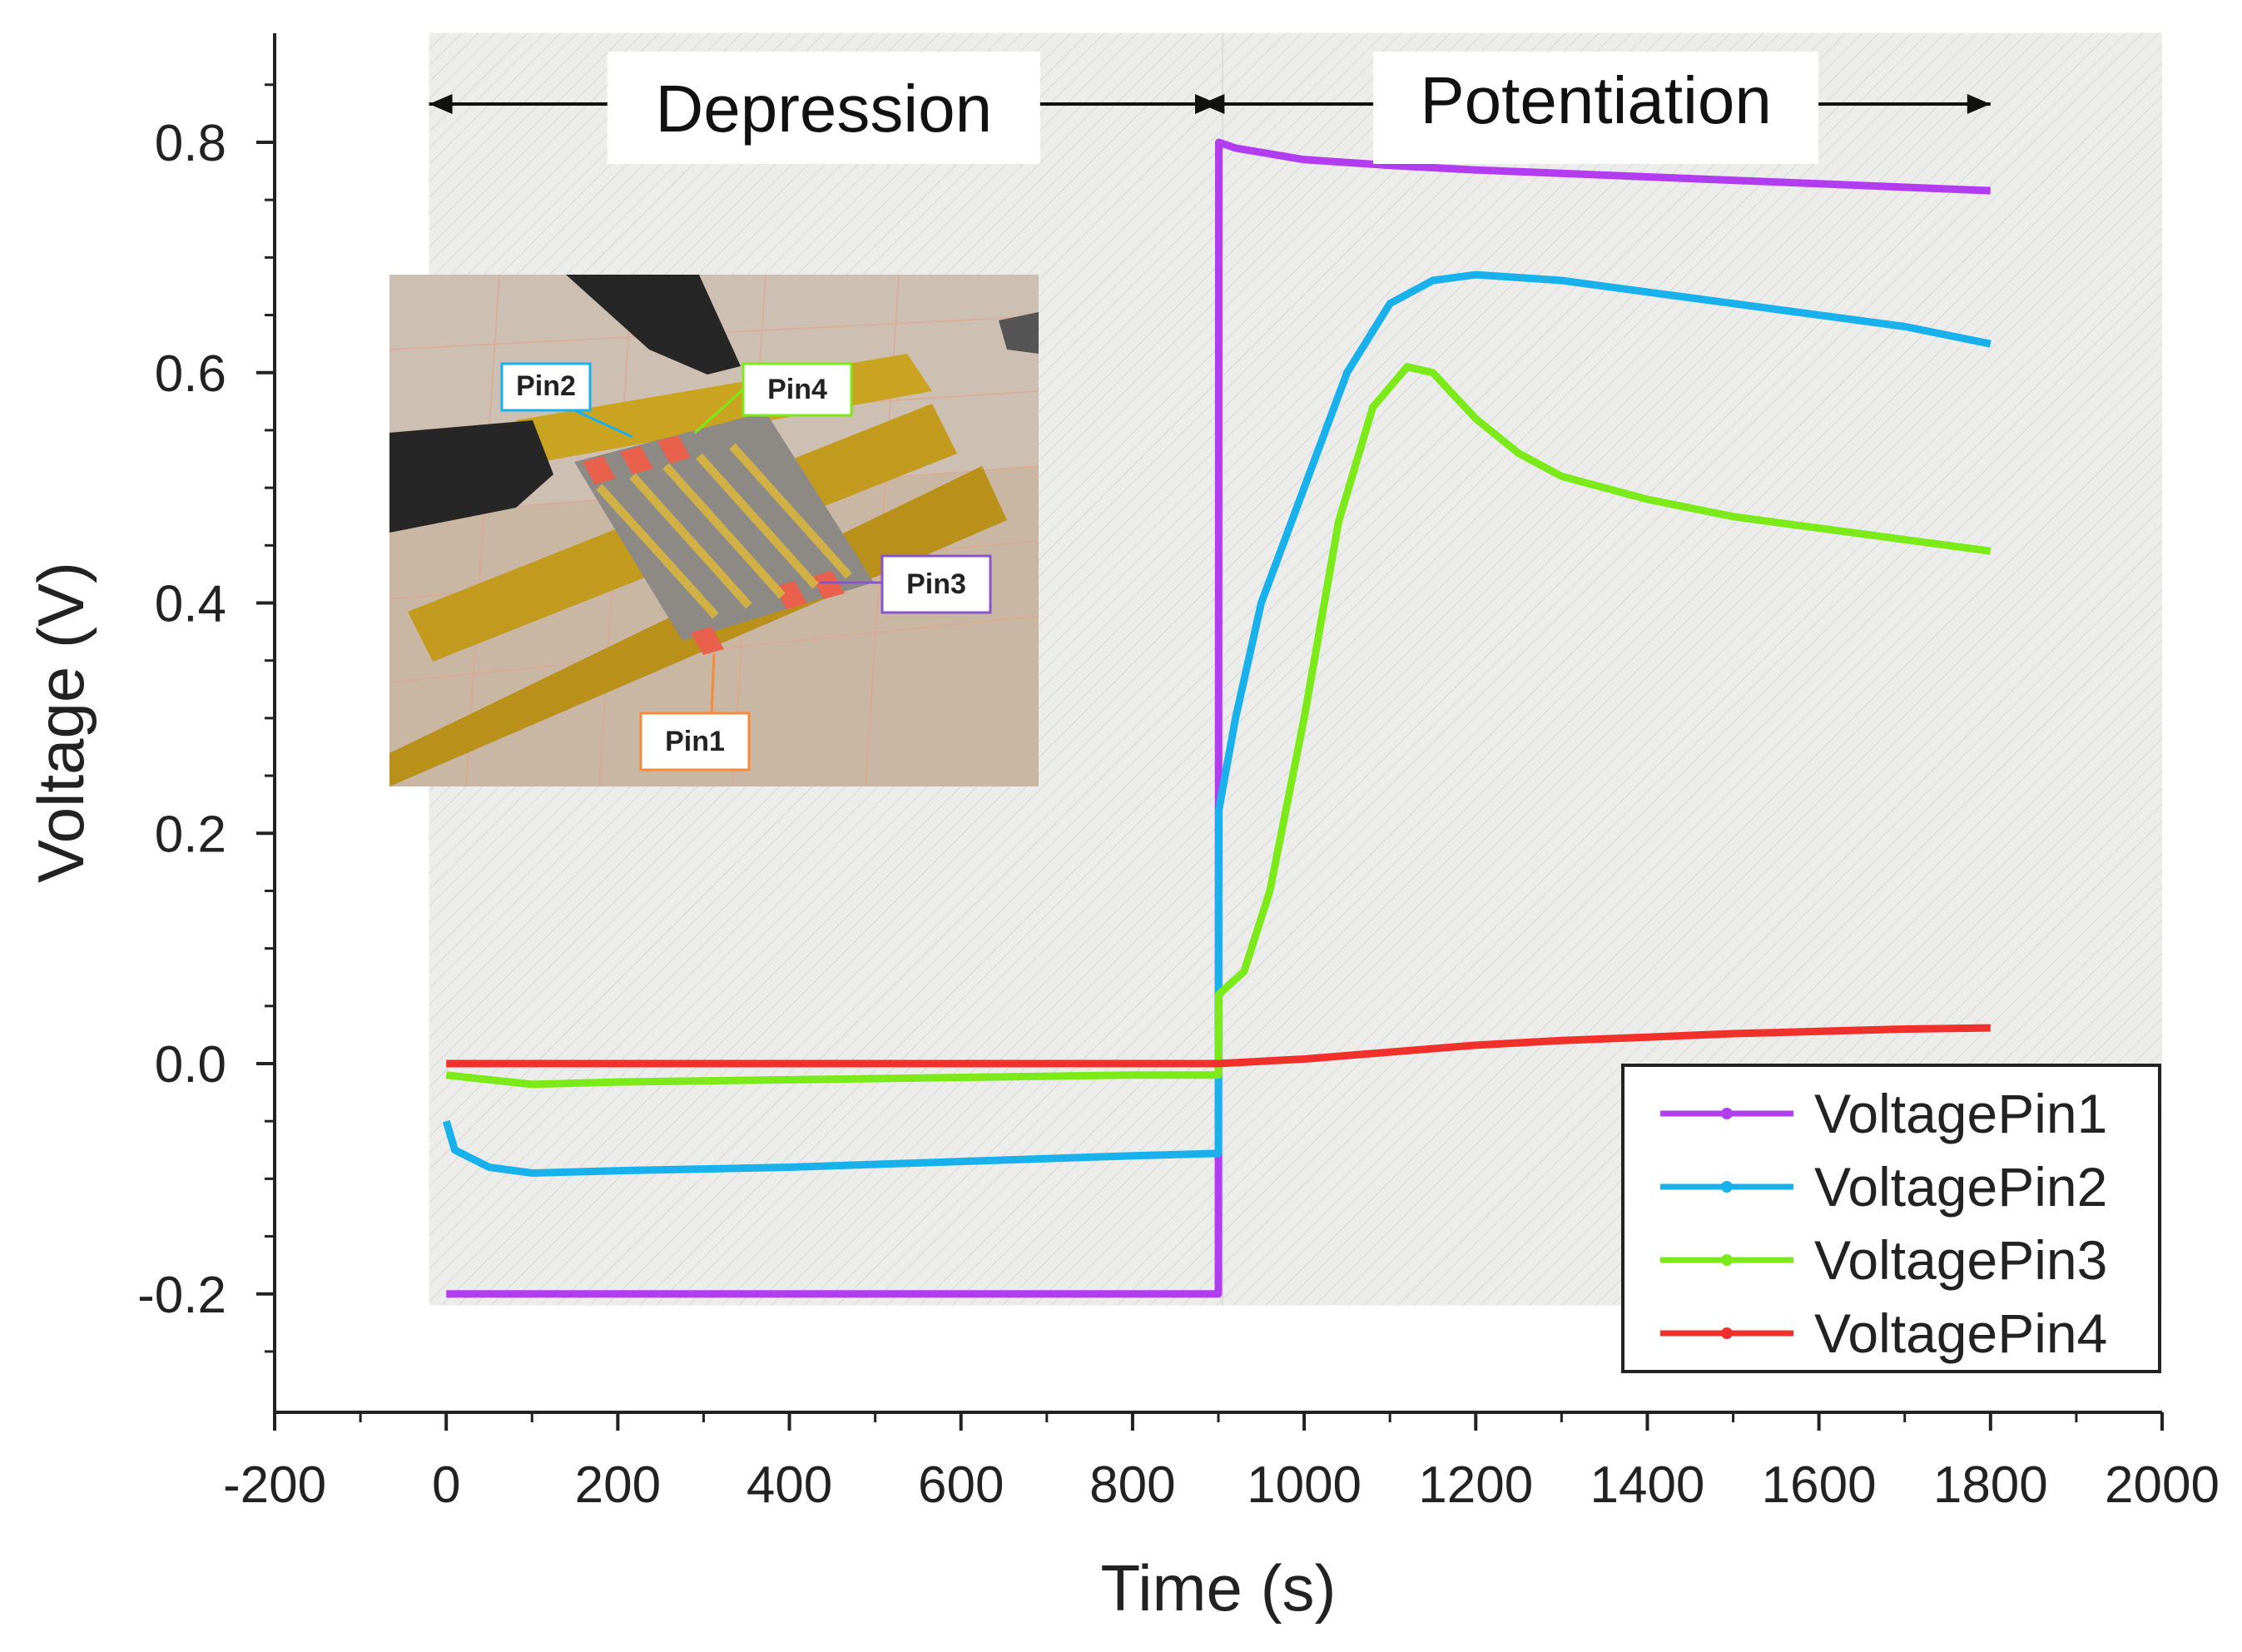 This screenshot has width=2242, height=1652. Describe the element at coordinates (1960, 1333) in the screenshot. I see `legend-label: VoltagePin4` at that location.